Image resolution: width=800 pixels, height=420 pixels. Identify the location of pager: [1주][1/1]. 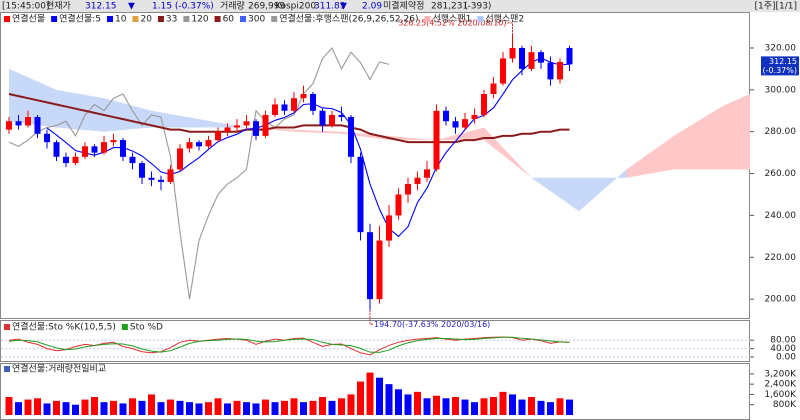
(775, 6).